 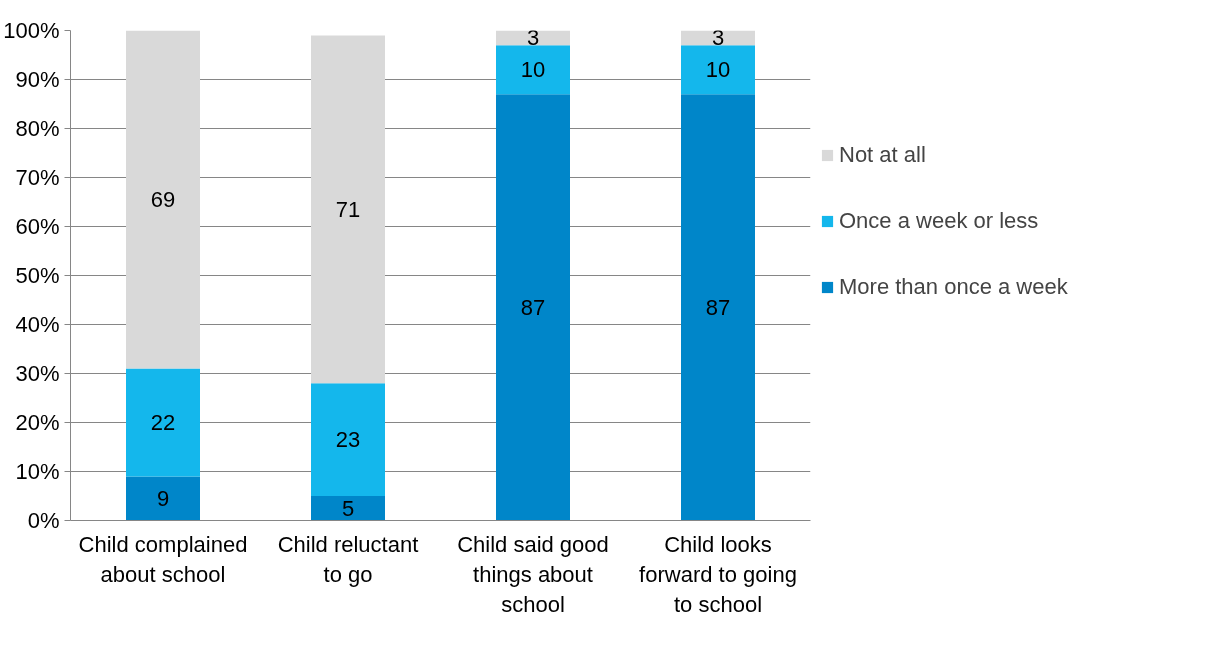 What do you see at coordinates (37, 422) in the screenshot?
I see `y-tick-label: 20%` at bounding box center [37, 422].